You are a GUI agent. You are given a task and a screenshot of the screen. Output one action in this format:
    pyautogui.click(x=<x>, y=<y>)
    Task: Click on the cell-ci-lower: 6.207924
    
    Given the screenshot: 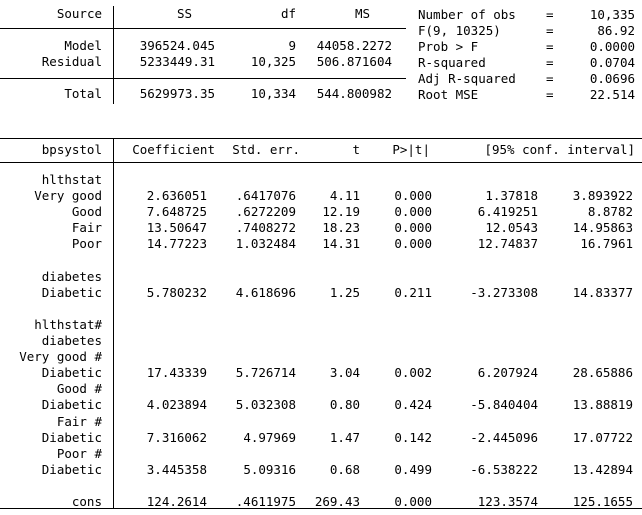 What is the action you would take?
    pyautogui.click(x=507, y=372)
    